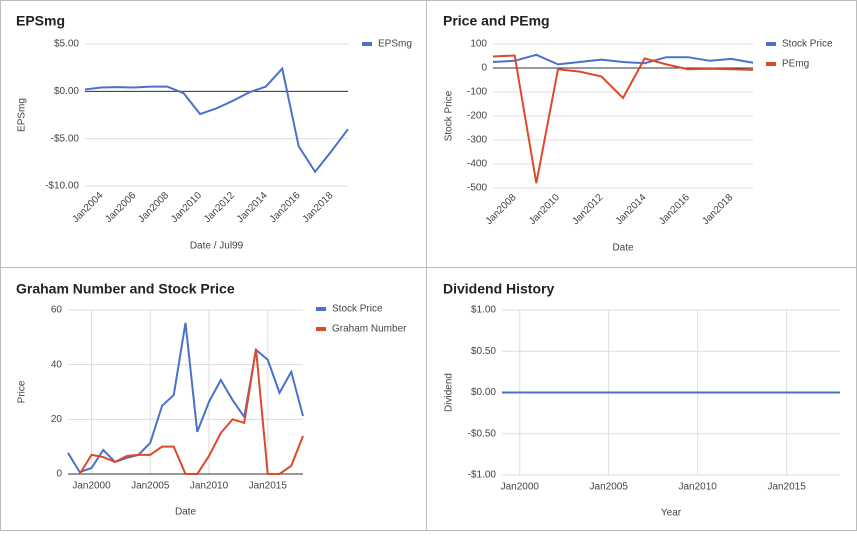 The image size is (857, 539). I want to click on chart-title: Graham Number and Stock Price, so click(125, 289).